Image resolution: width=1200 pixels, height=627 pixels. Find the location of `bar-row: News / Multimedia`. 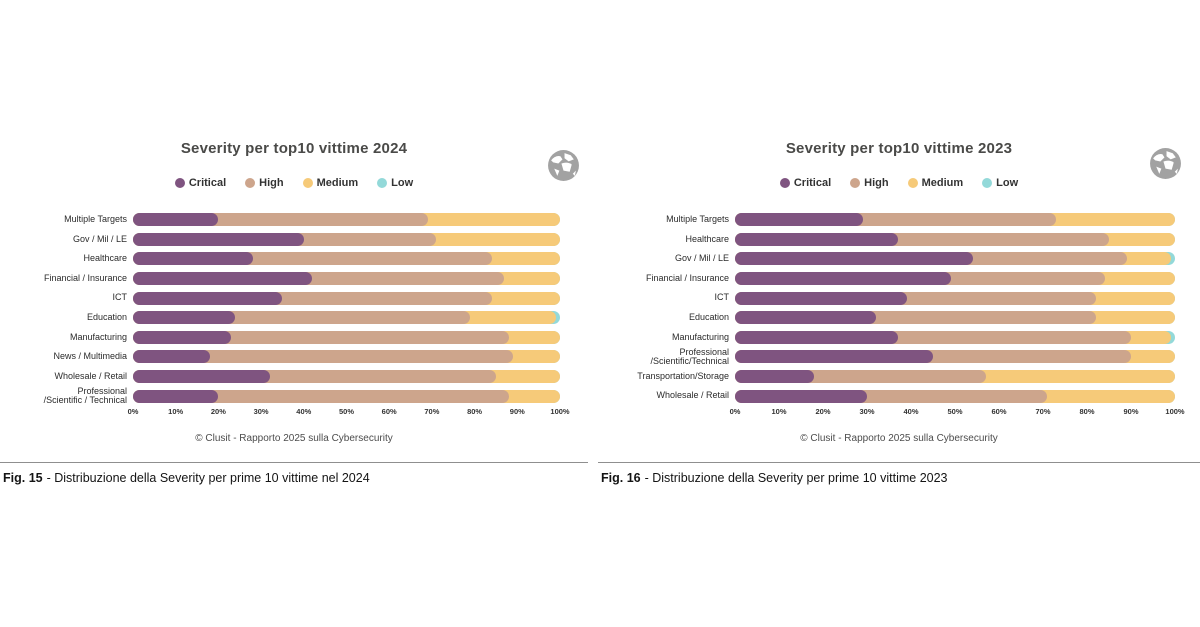

bar-row: News / Multimedia is located at coordinates (280, 357).